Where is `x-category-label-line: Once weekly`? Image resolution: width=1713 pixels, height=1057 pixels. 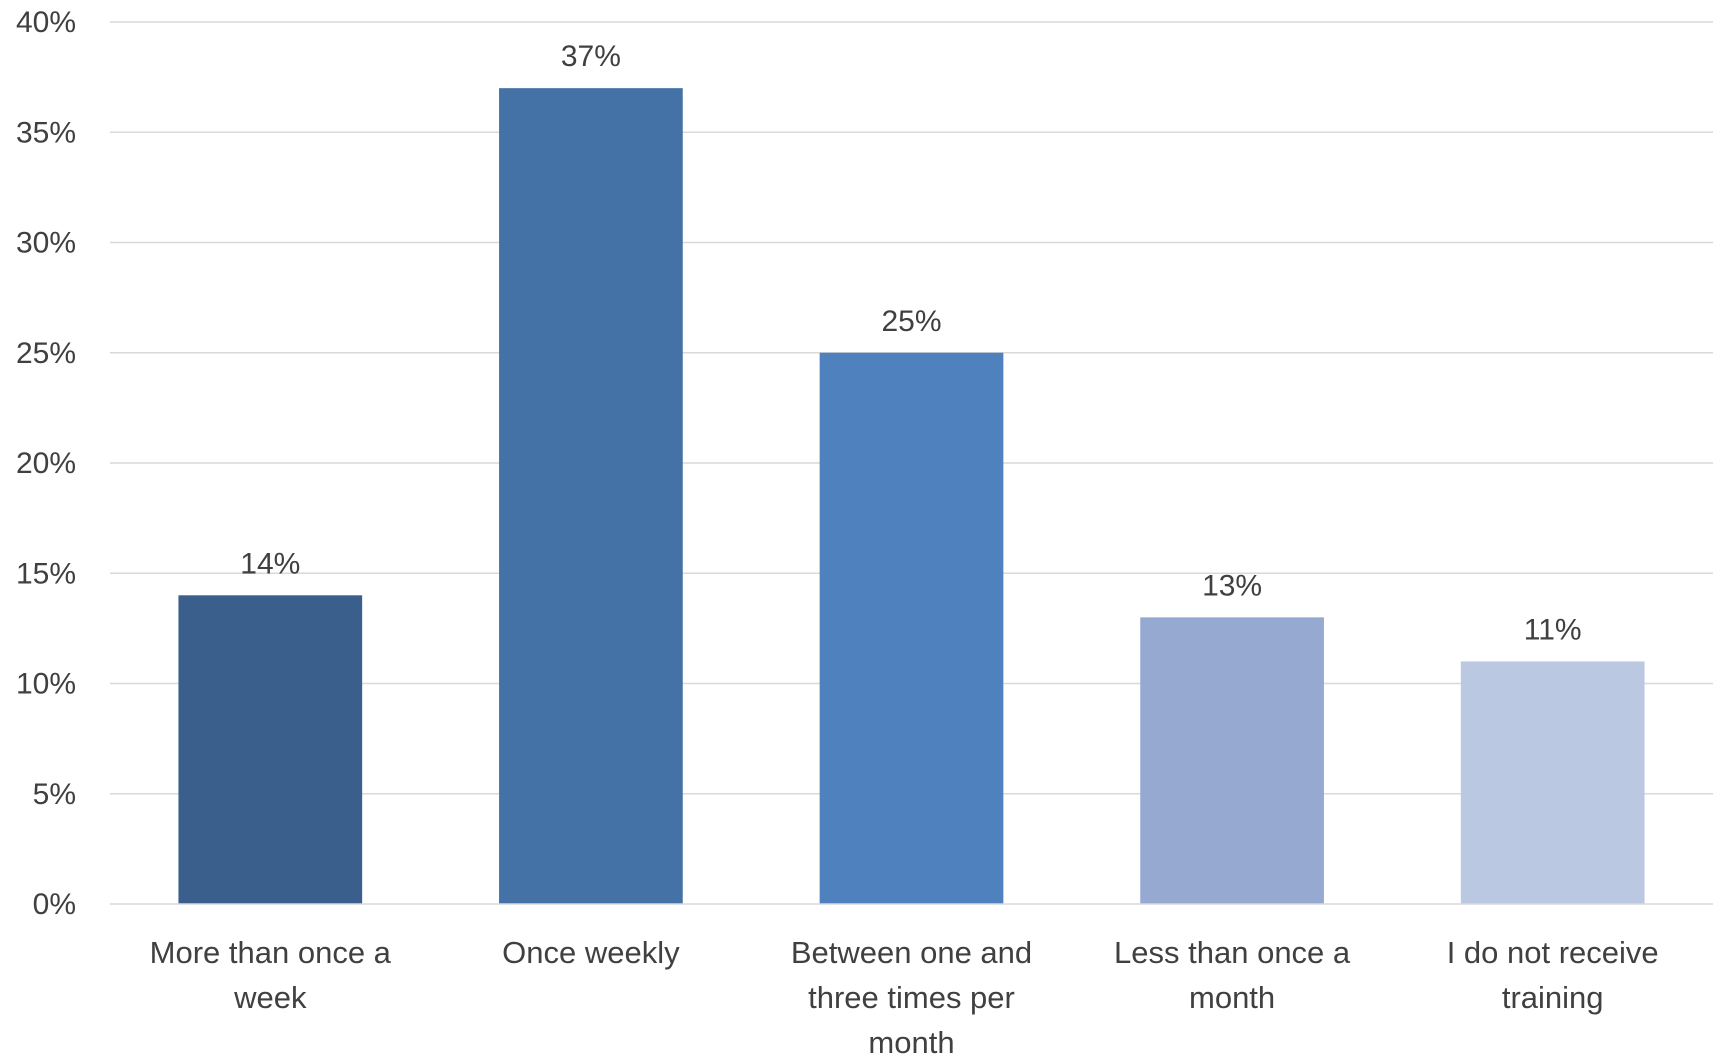 x-category-label-line: Once weekly is located at coordinates (591, 952).